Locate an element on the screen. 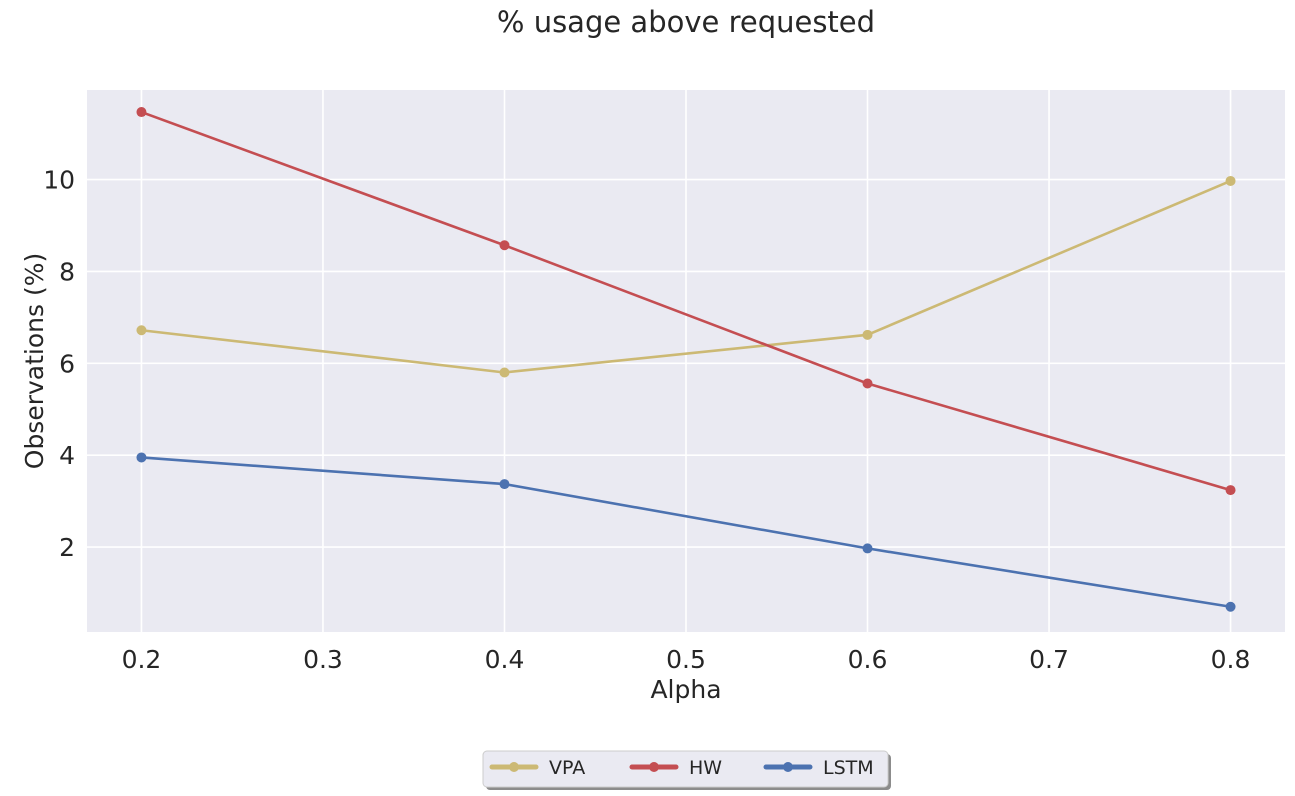 This screenshot has width=1295, height=796. y-tick-label: 2 is located at coordinates (67, 547).